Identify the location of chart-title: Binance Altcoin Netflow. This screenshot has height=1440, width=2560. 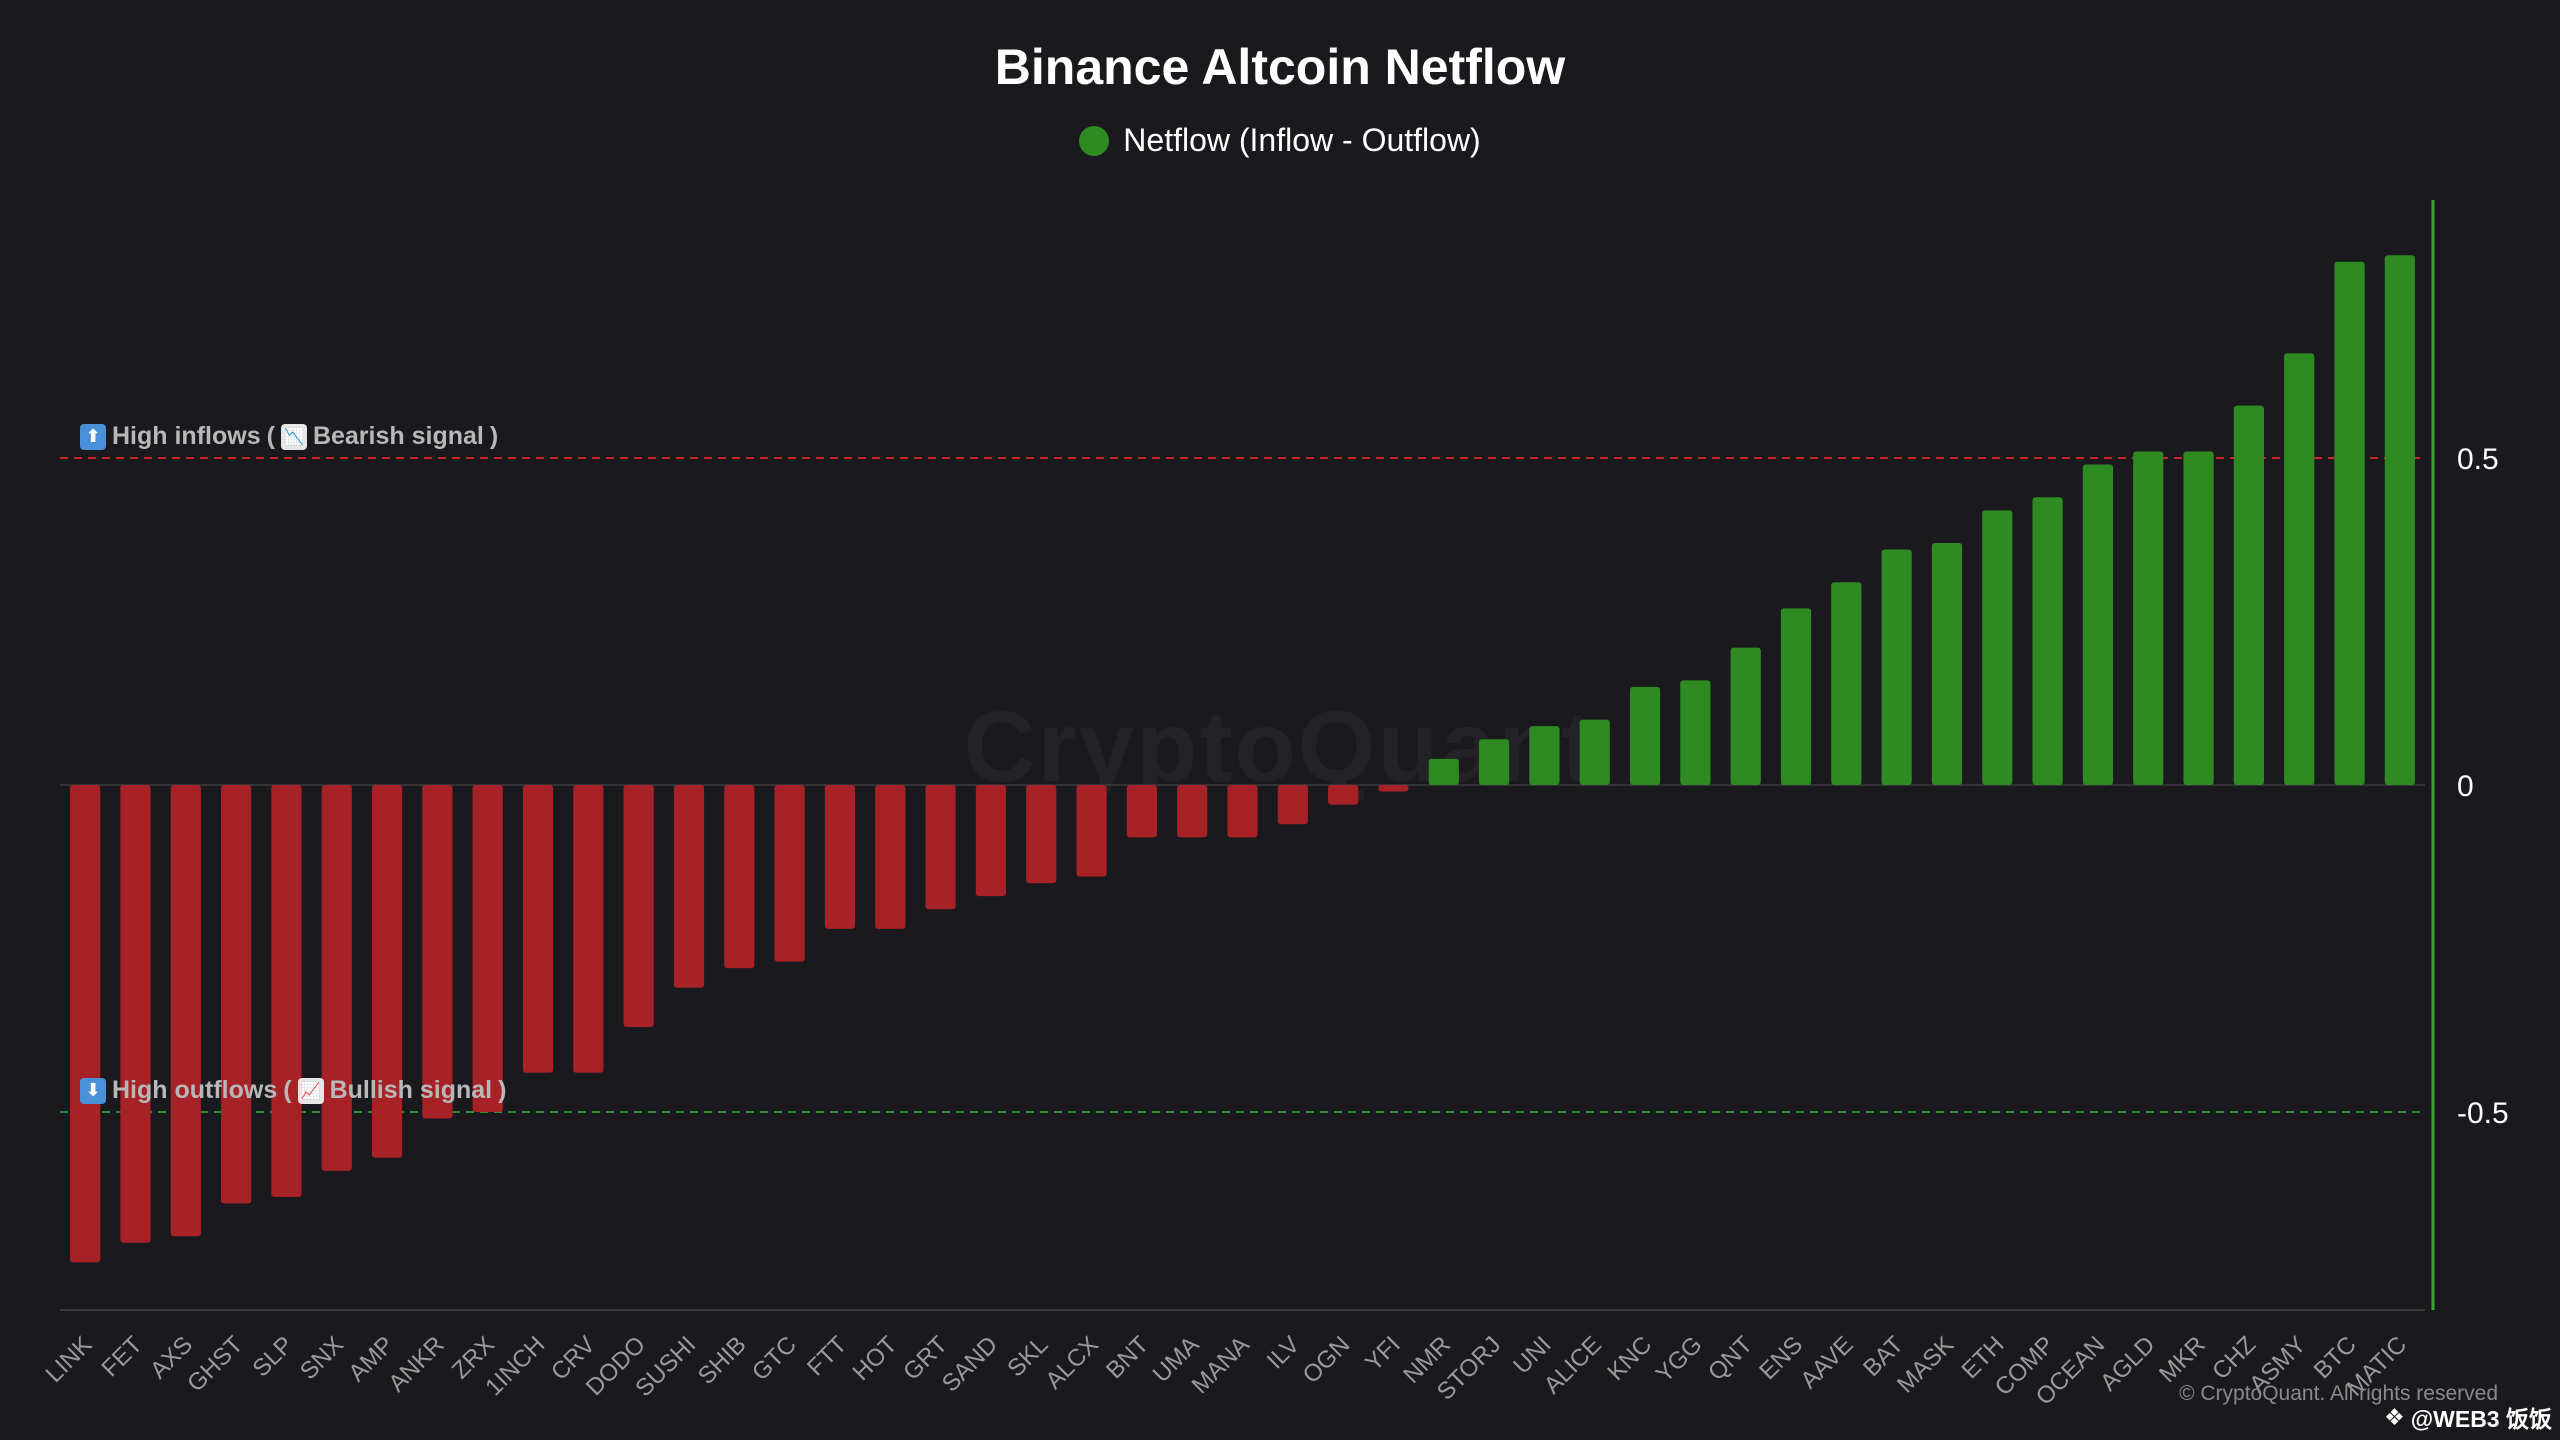
(1280, 67).